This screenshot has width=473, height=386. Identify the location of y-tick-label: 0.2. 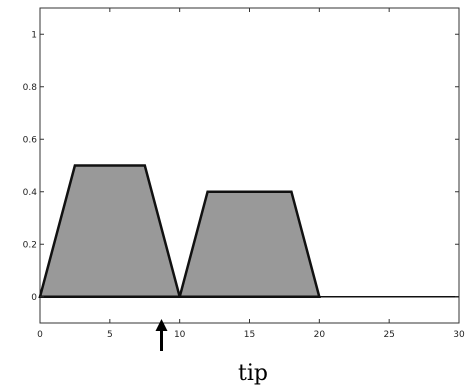
(30, 245).